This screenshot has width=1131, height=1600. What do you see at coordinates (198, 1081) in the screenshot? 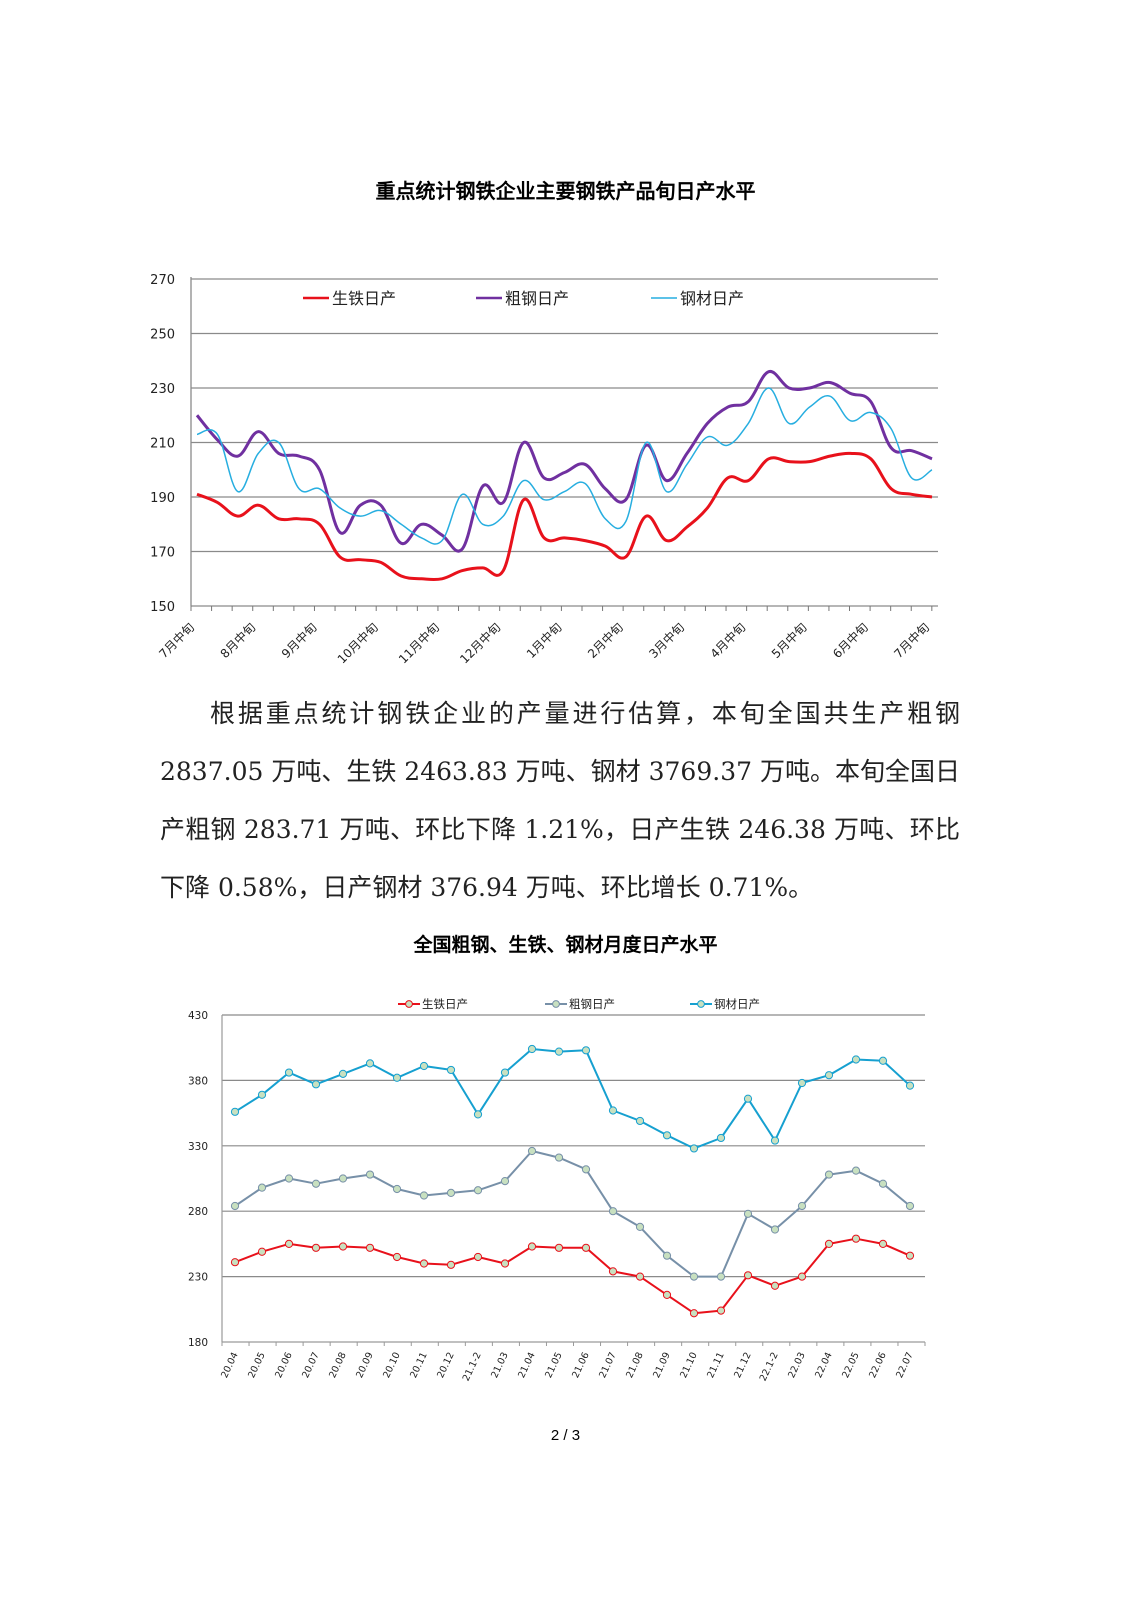
I see `y-tick-label: 380` at bounding box center [198, 1081].